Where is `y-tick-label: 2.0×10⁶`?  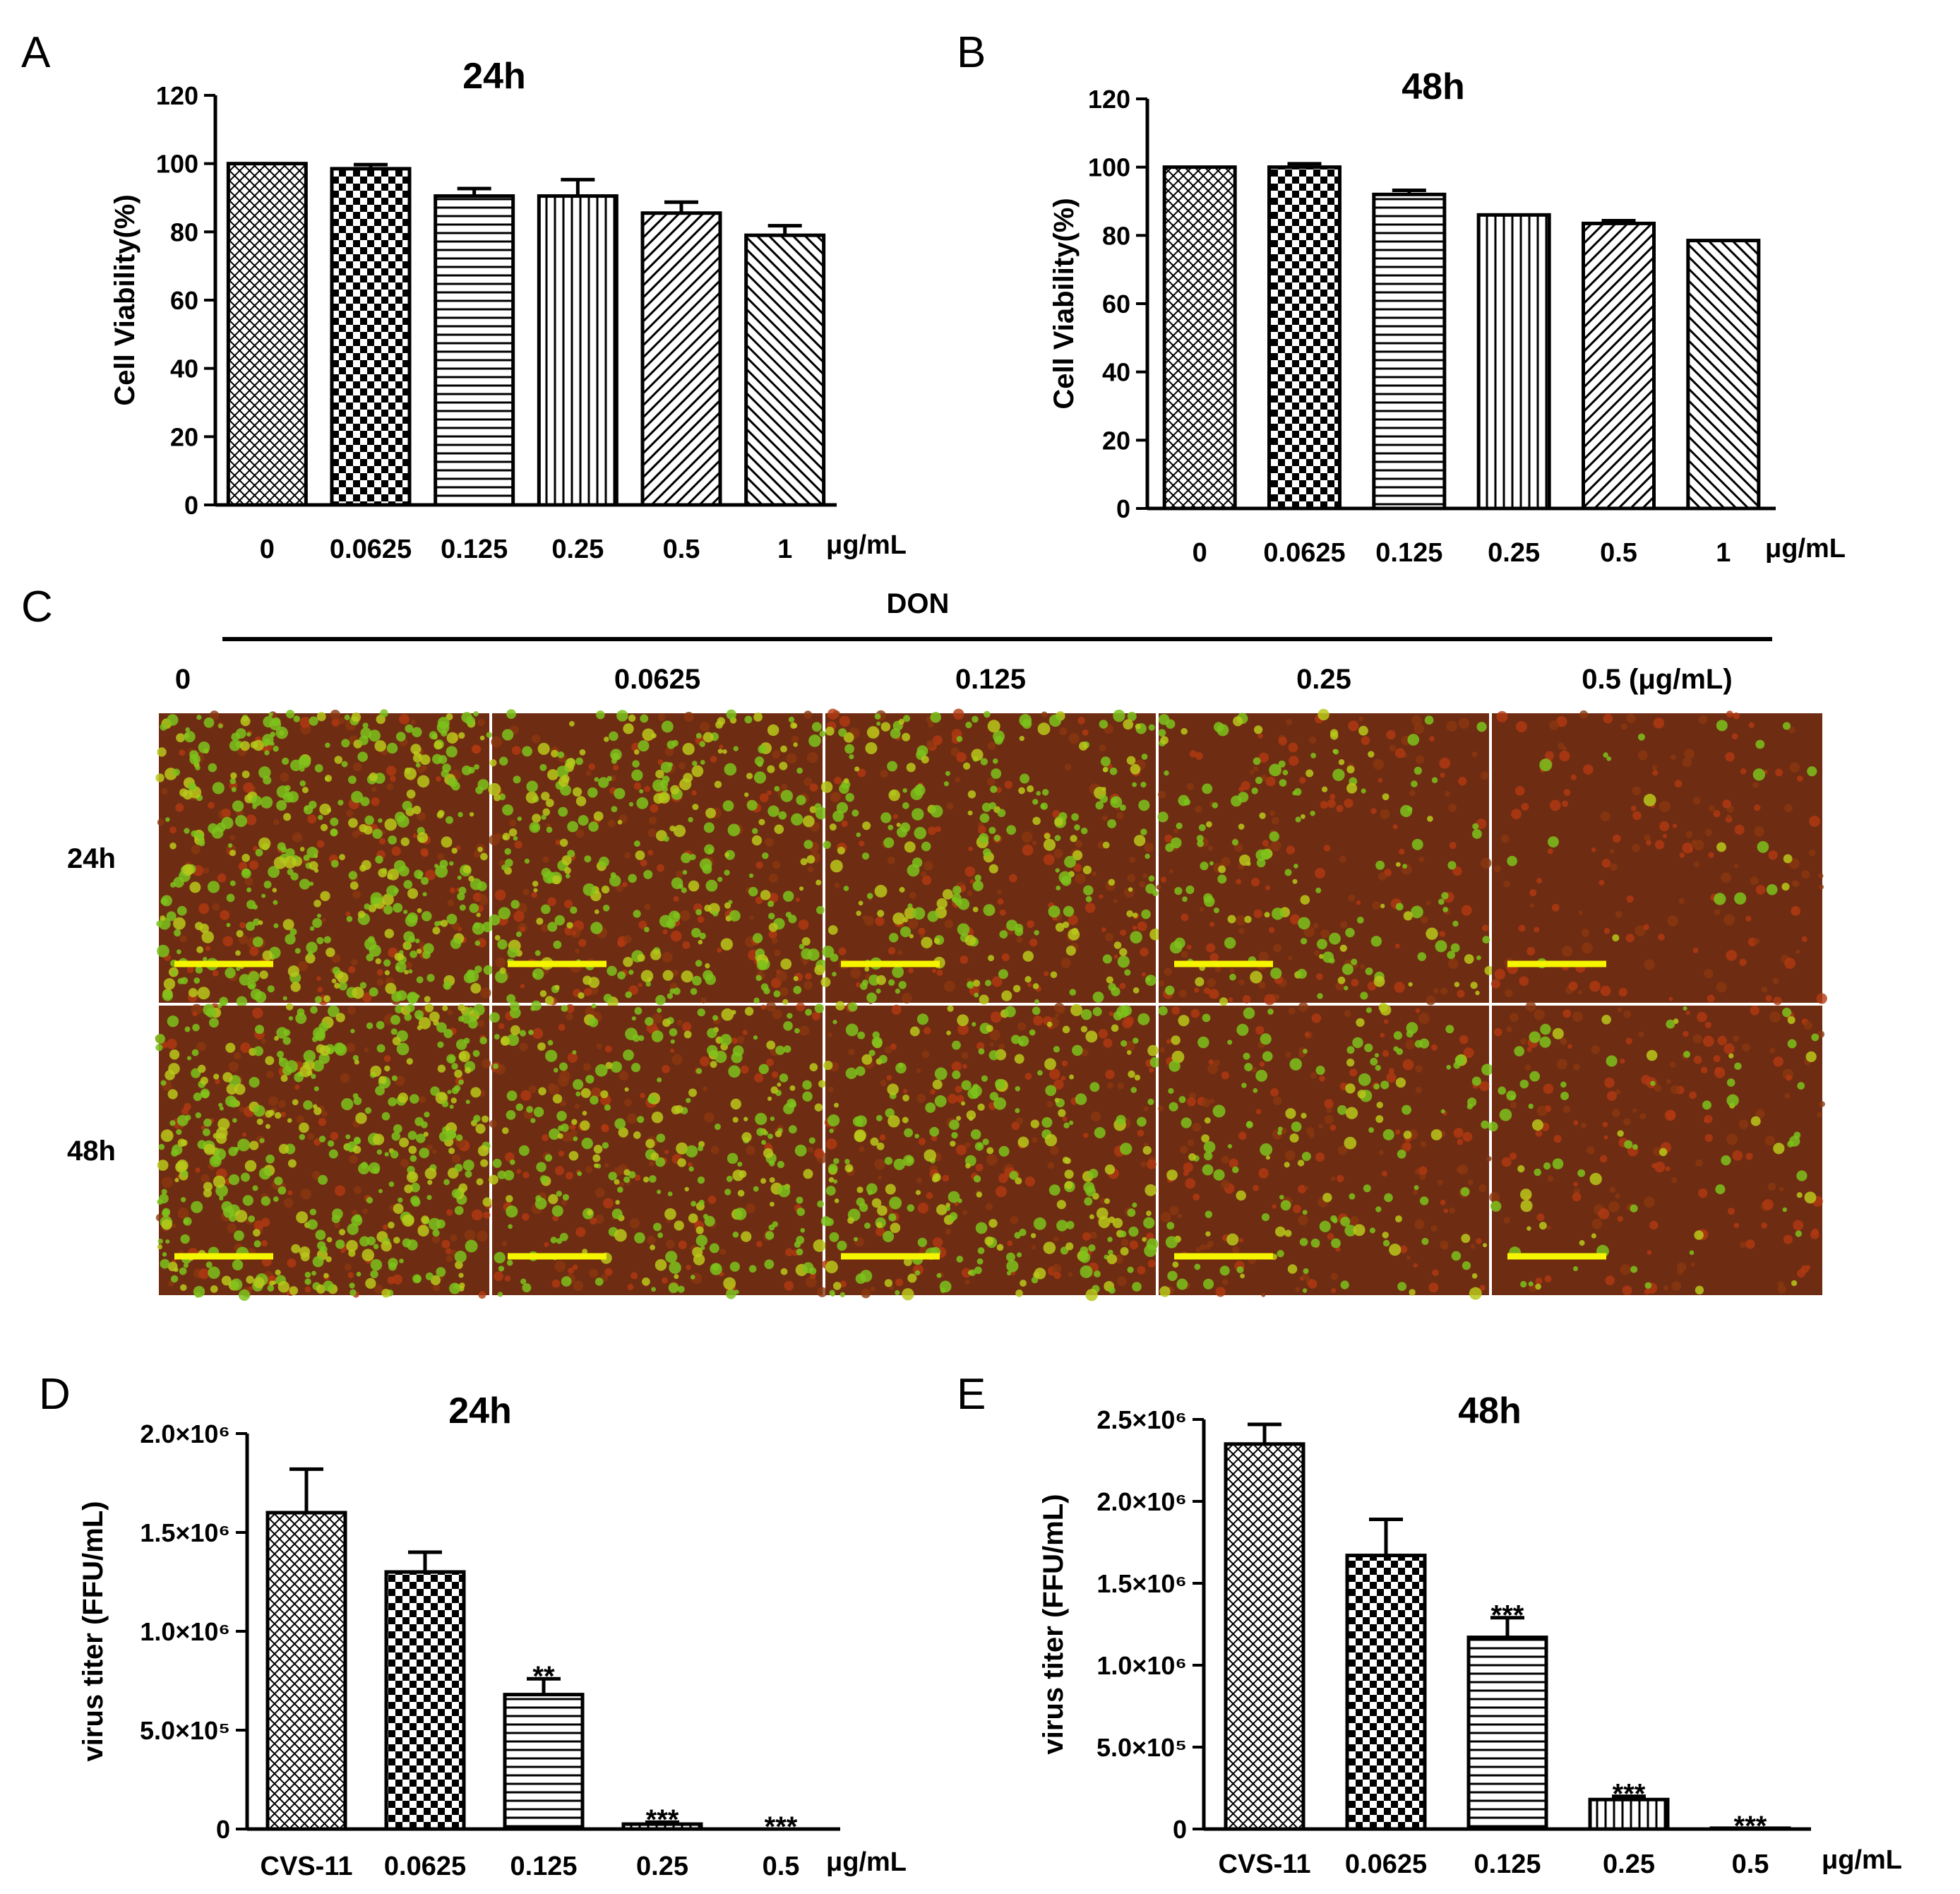
y-tick-label: 2.0×10⁶ is located at coordinates (1141, 1502).